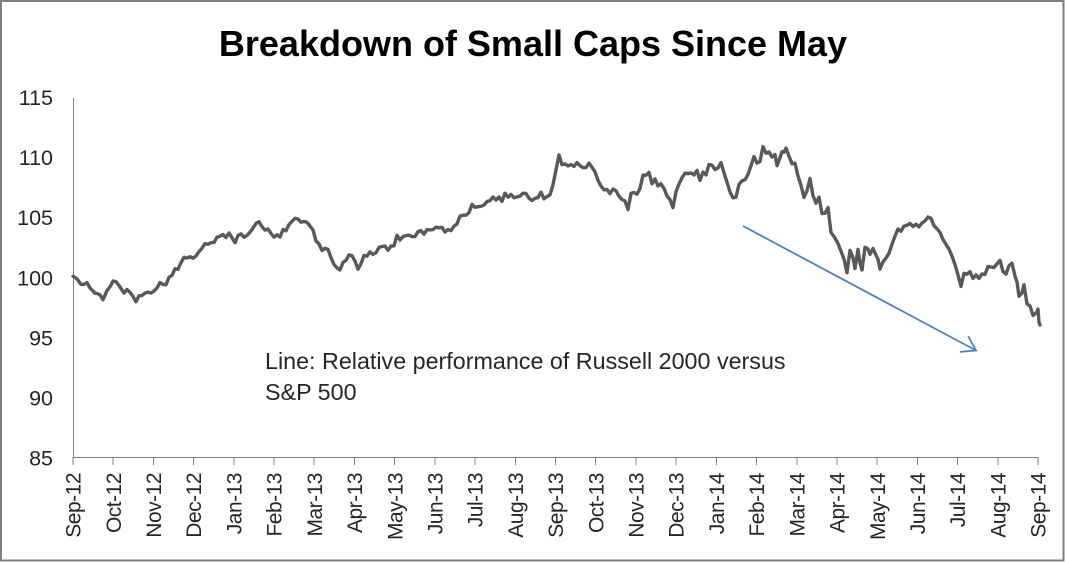 The width and height of the screenshot is (1067, 562). Describe the element at coordinates (878, 506) in the screenshot. I see `svg-text: May-14` at that location.